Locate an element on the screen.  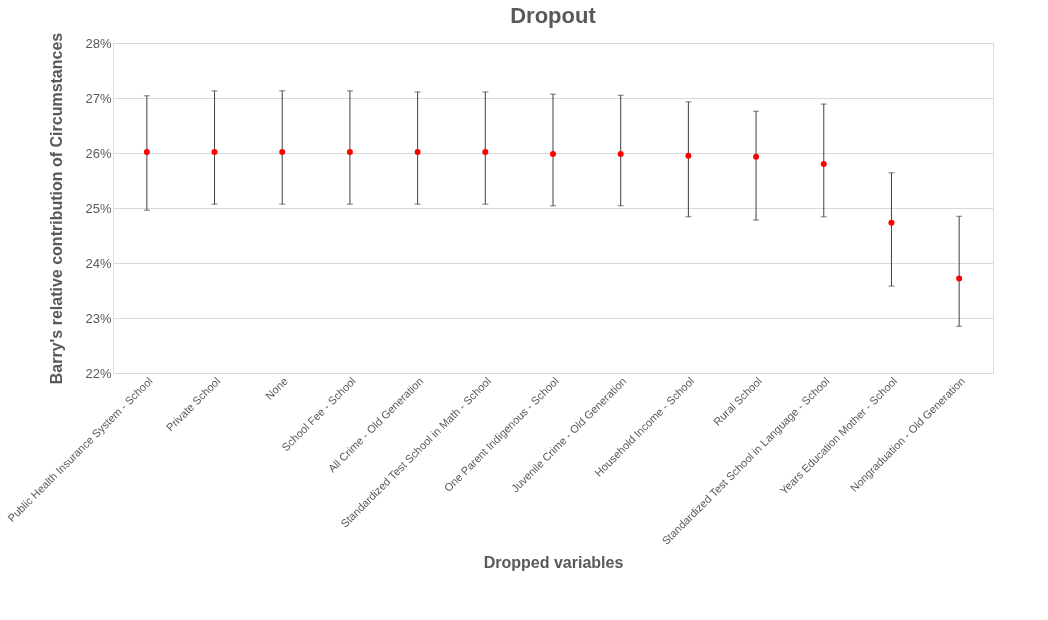
y-tick-label: 22% is located at coordinates (98, 373).